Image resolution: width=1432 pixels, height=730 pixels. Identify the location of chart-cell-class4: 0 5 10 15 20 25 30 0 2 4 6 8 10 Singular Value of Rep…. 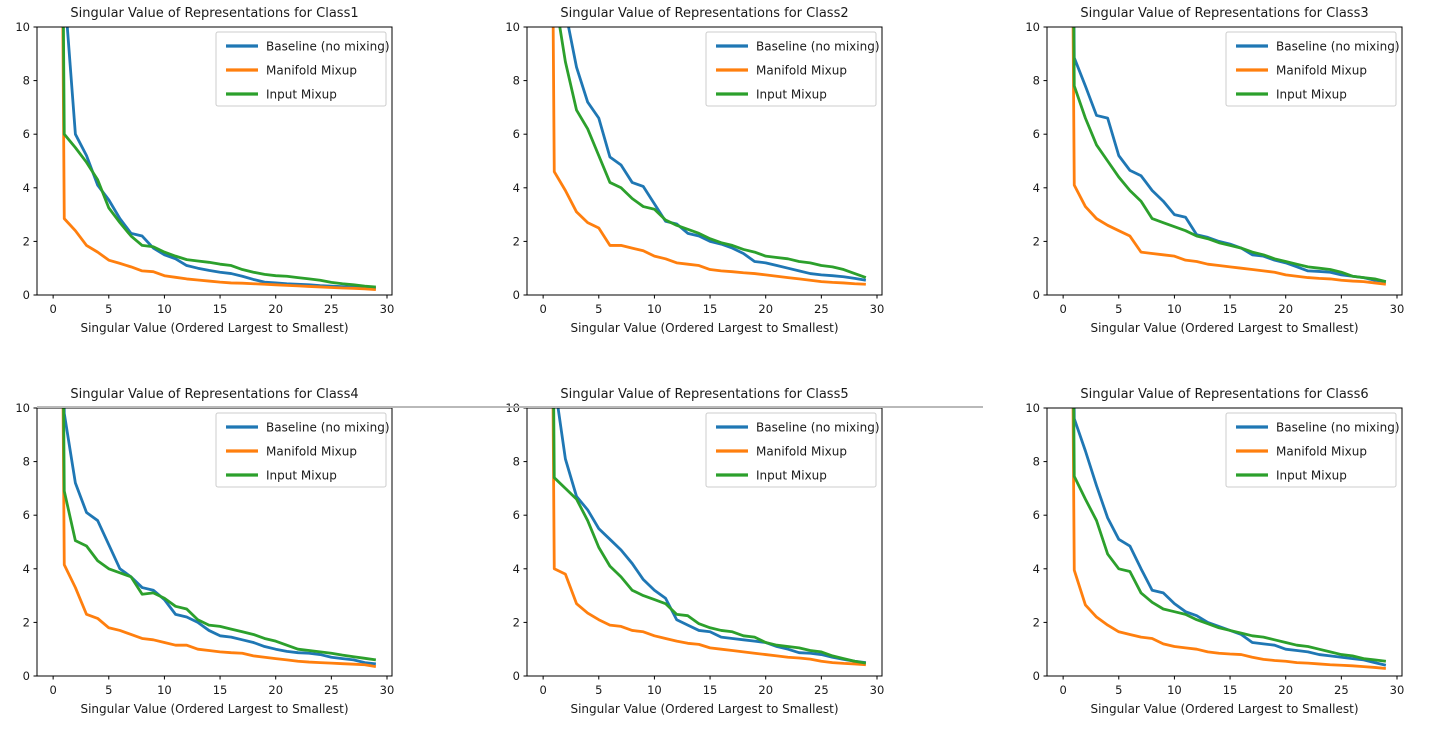
(220, 555).